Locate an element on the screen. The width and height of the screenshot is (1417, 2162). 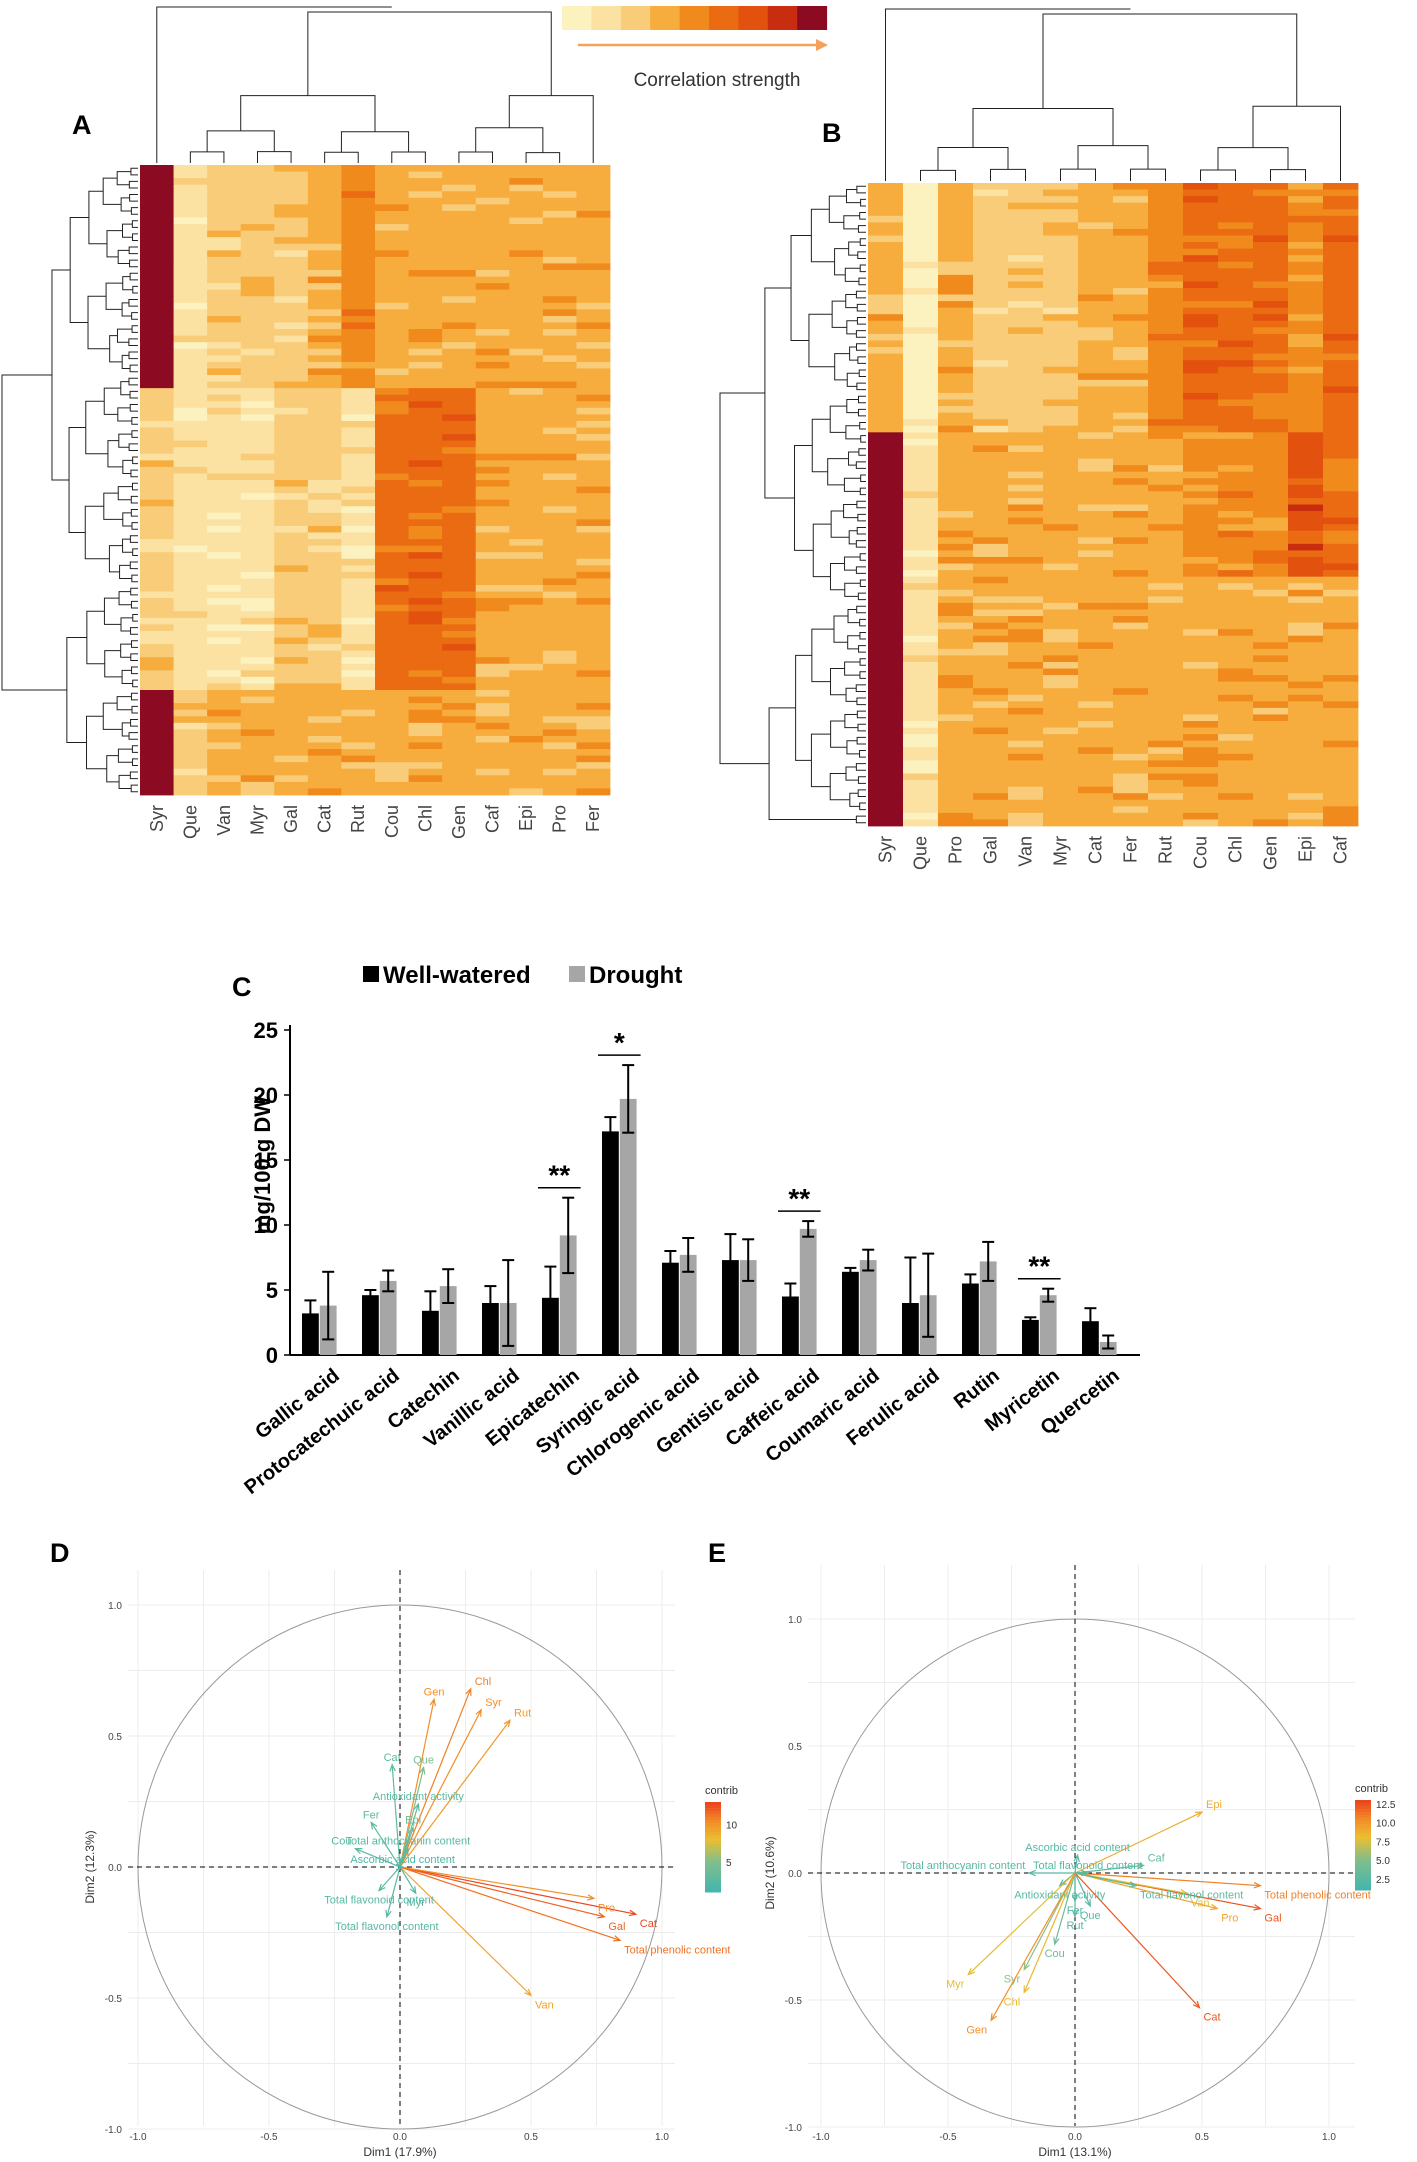
heatmap-column-label: Syr is located at coordinates (886, 849).